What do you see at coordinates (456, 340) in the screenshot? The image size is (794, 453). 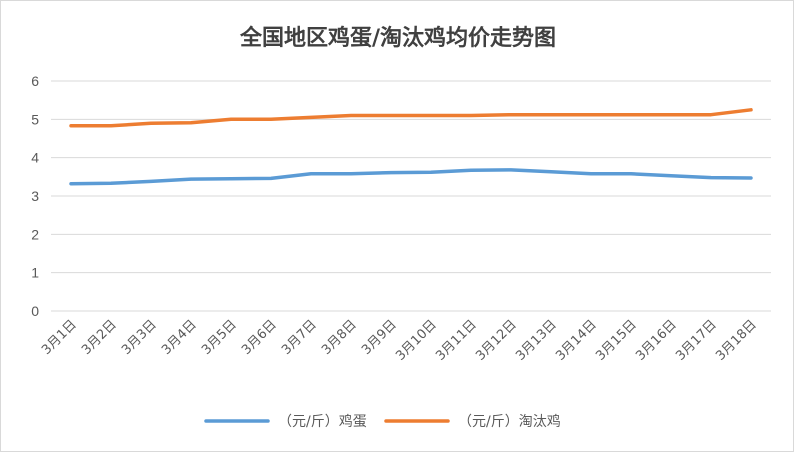 I see `x-tick-label: 3月11日` at bounding box center [456, 340].